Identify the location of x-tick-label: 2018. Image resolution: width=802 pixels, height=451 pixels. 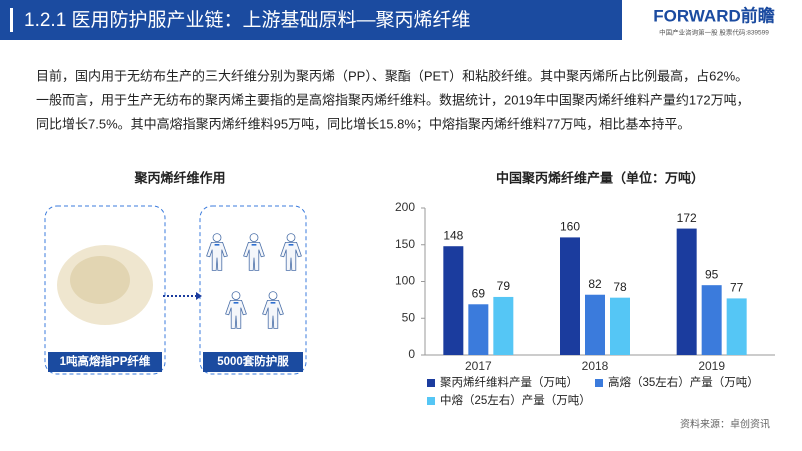
(595, 366).